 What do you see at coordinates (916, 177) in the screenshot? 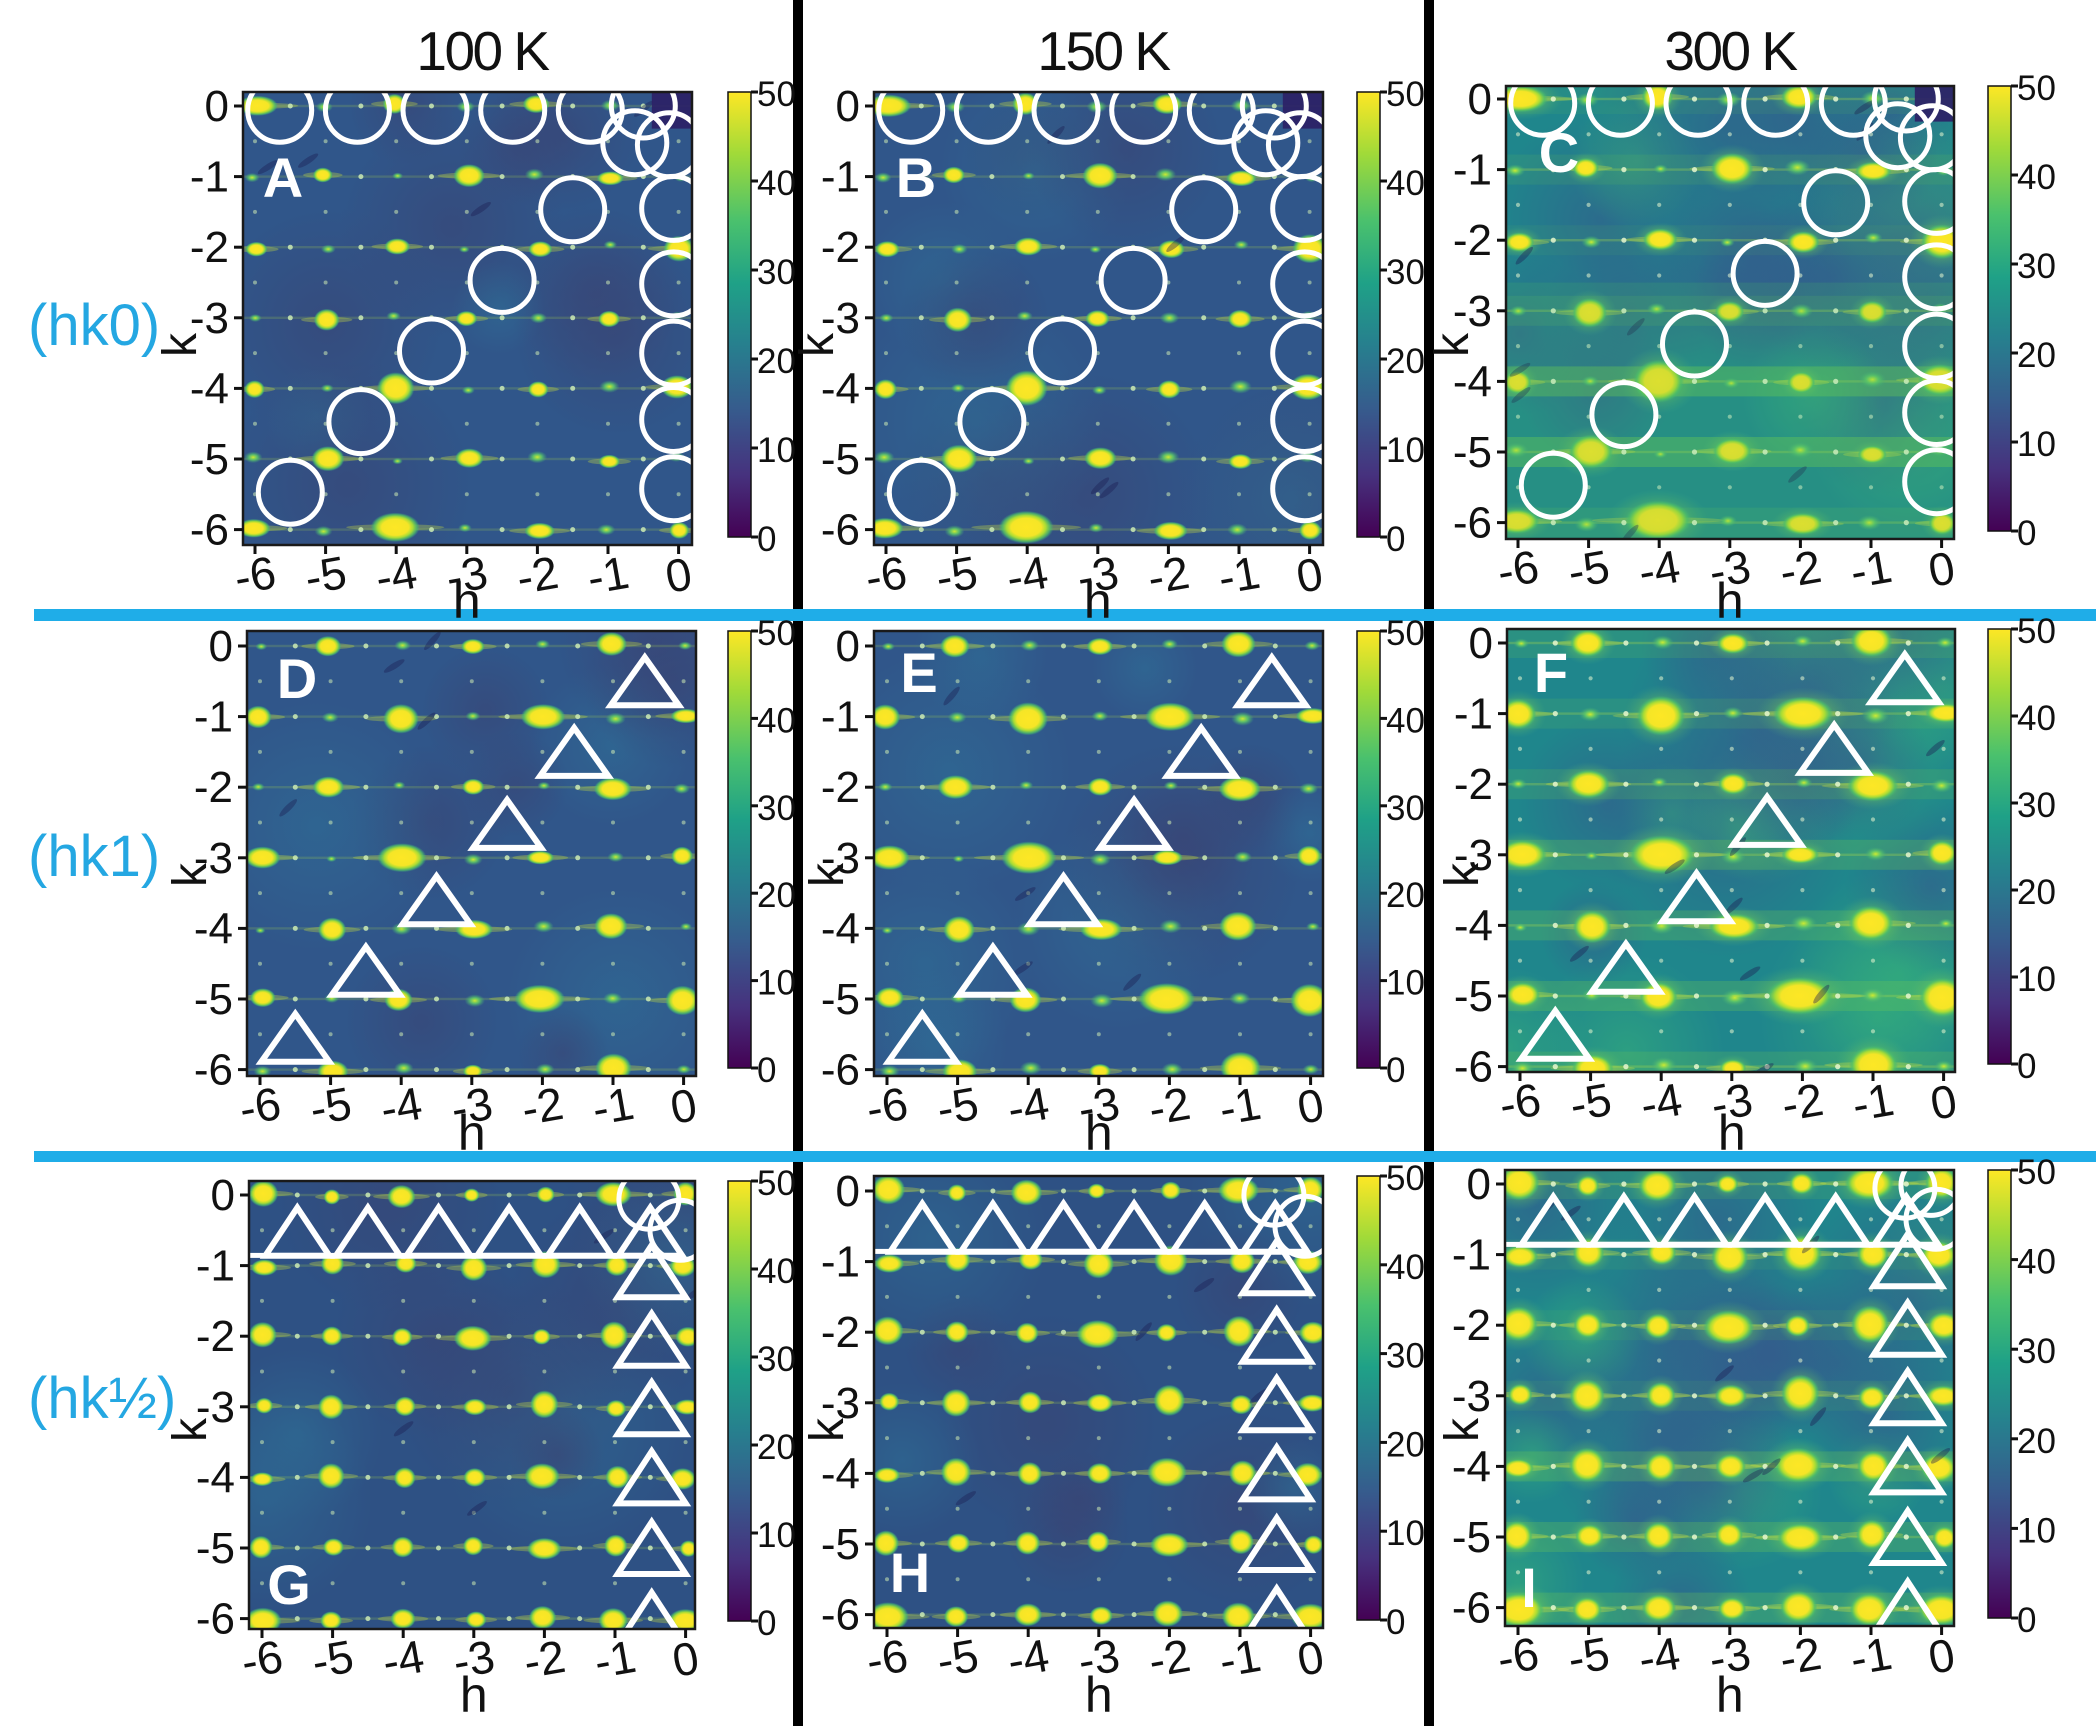
I see `svg-text: B` at bounding box center [916, 177].